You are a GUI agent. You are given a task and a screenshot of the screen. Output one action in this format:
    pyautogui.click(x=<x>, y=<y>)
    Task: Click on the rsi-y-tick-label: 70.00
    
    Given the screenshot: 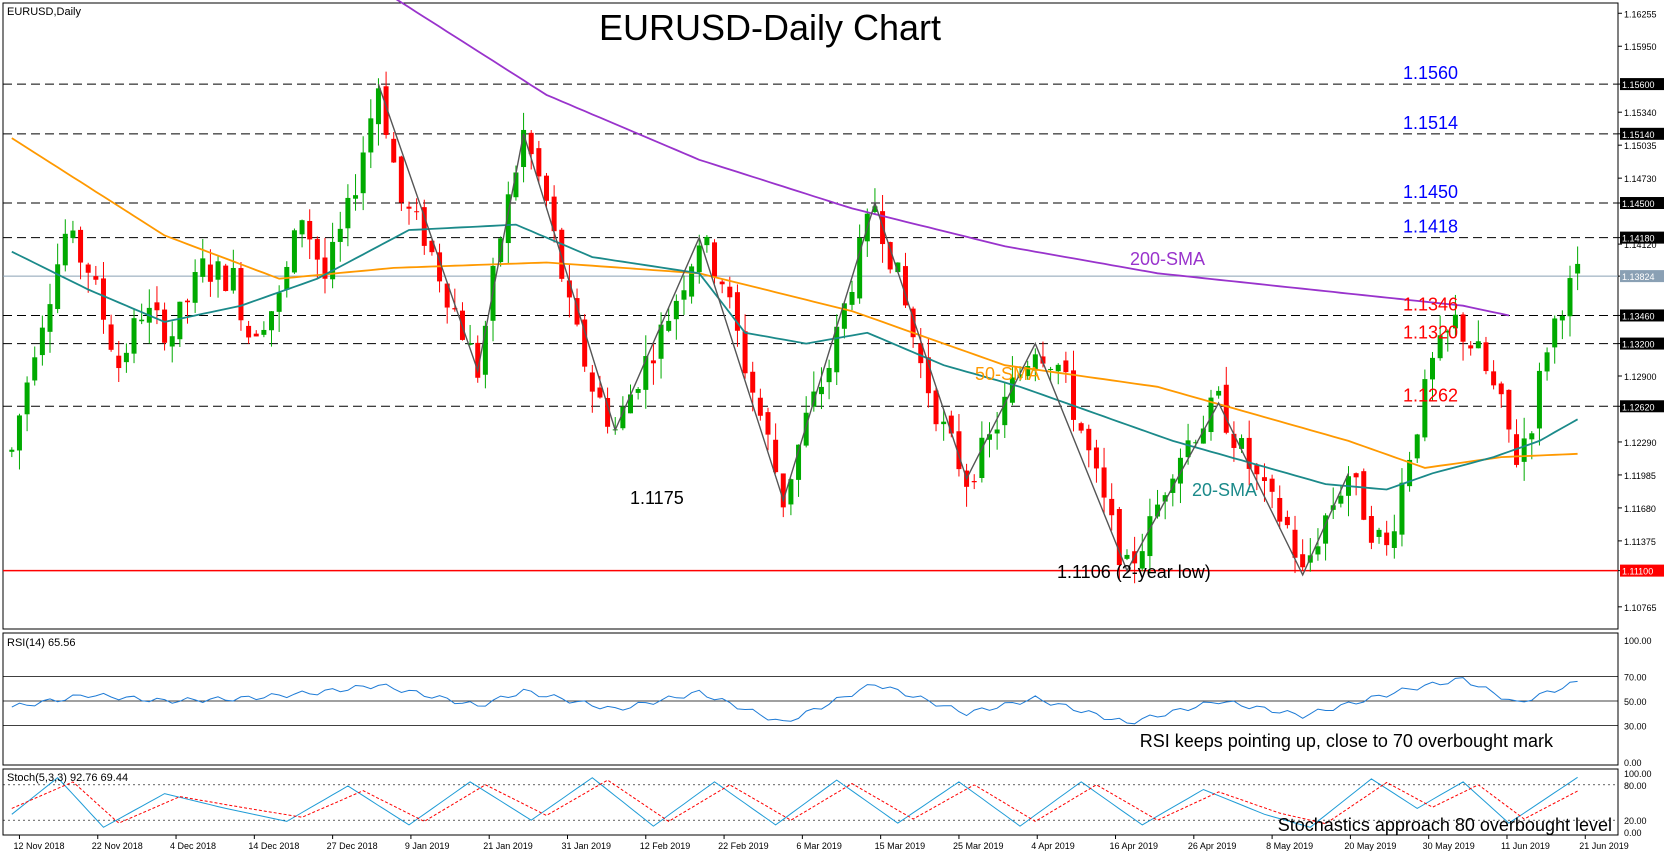 What is the action you would take?
    pyautogui.click(x=1635, y=678)
    